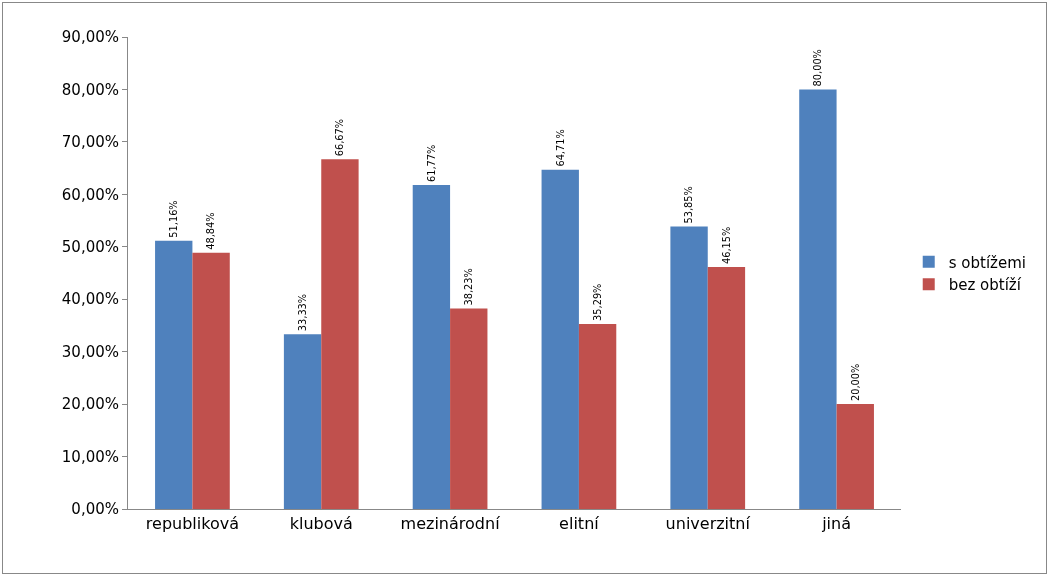  What do you see at coordinates (90, 142) in the screenshot?
I see `y-tick-label: 70,00%` at bounding box center [90, 142].